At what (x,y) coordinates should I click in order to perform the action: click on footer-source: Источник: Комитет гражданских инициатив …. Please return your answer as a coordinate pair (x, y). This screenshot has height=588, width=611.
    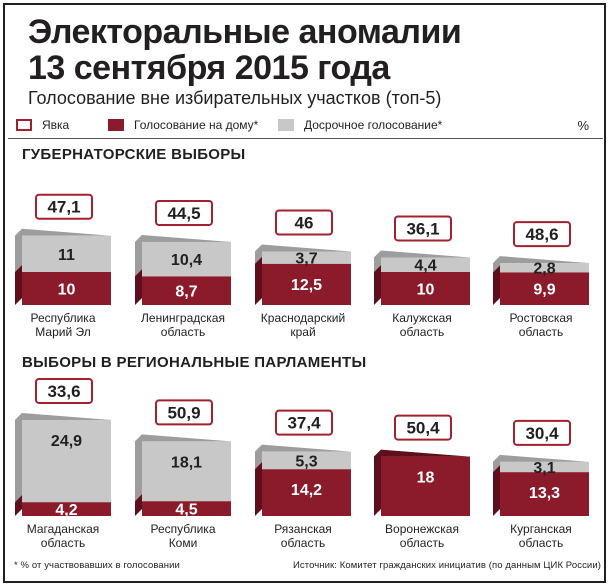
    Looking at the image, I should click on (446, 565).